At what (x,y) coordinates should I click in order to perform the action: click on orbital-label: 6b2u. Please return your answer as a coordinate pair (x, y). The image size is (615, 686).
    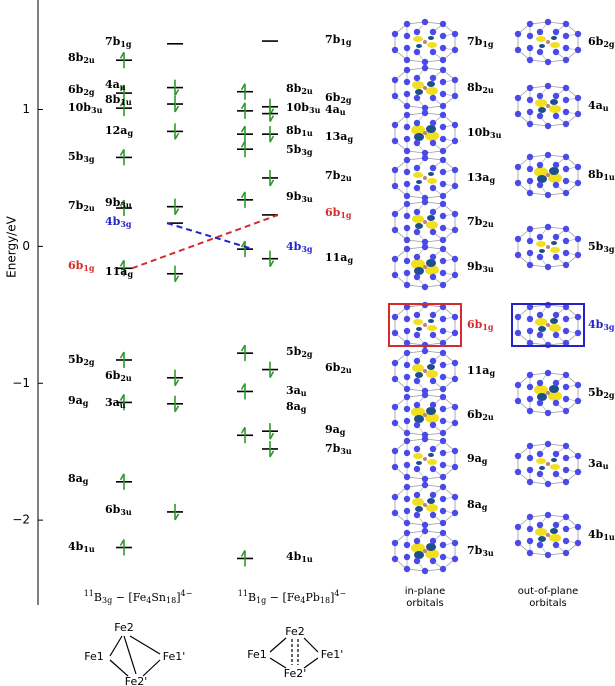
    Looking at the image, I should click on (480, 415).